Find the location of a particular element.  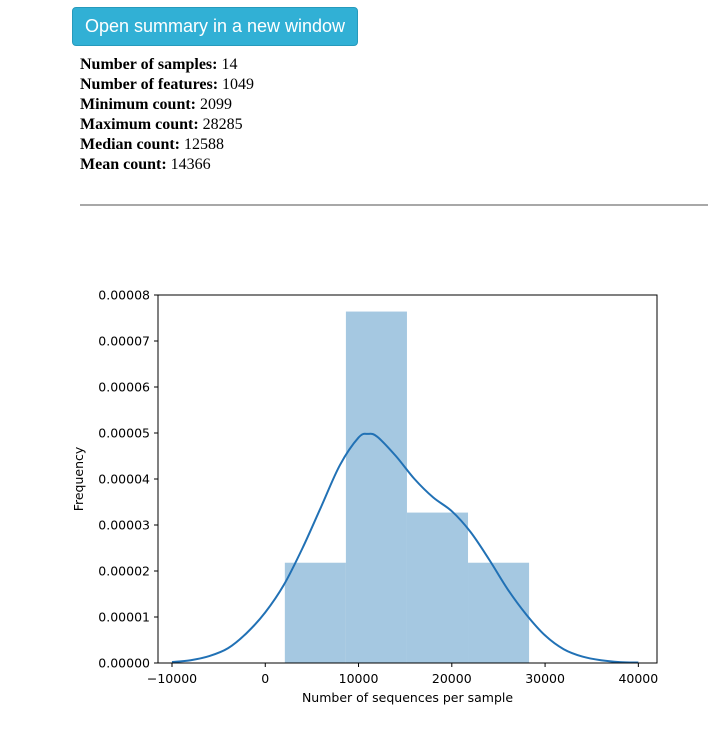

stat-min: Minimum count: 2099 is located at coordinates (167, 105).